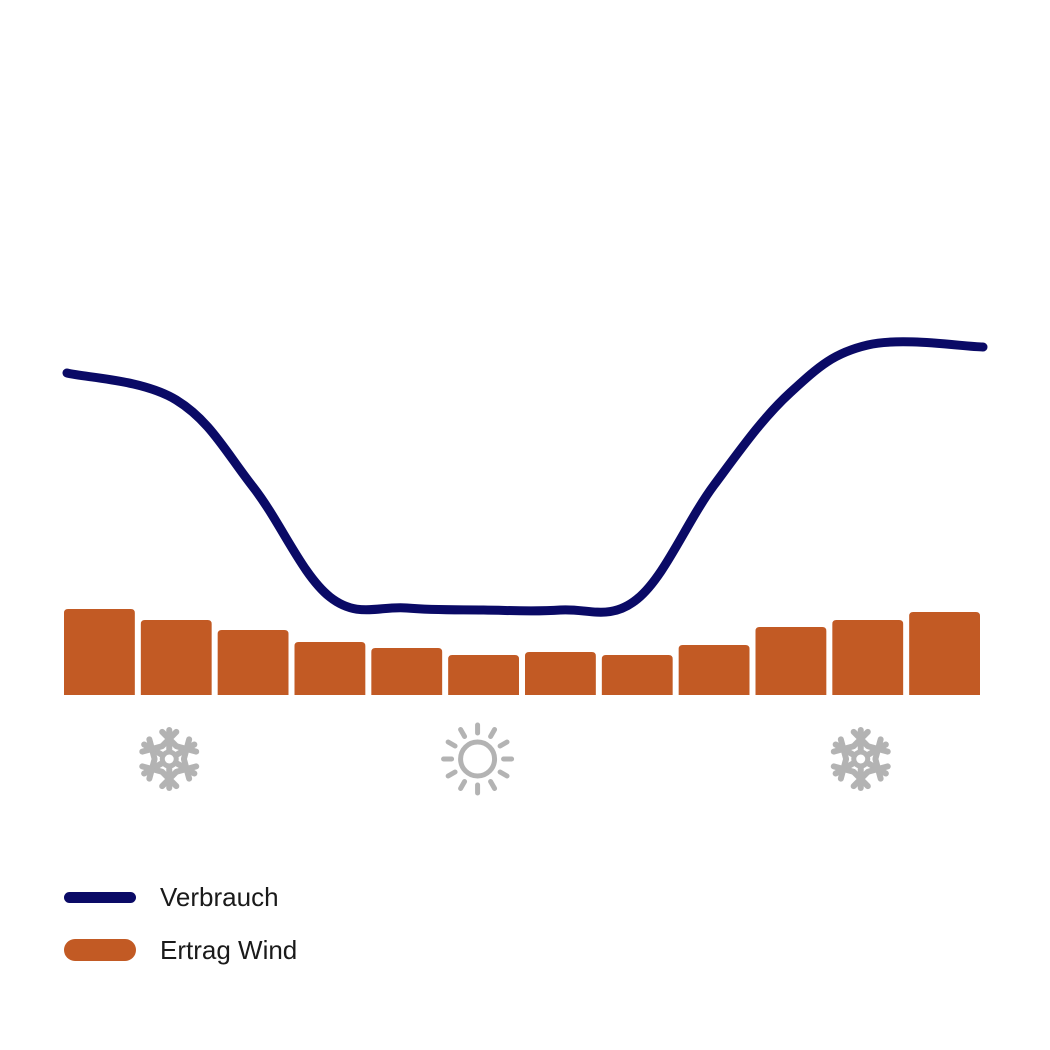  Describe the element at coordinates (478, 759) in the screenshot. I see `sun-icon` at that location.